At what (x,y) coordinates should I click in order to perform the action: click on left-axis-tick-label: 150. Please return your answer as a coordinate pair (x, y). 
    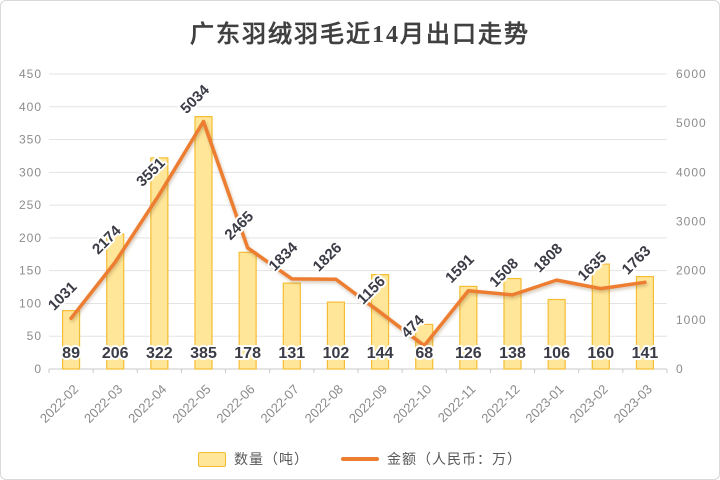
    Looking at the image, I should click on (30, 271).